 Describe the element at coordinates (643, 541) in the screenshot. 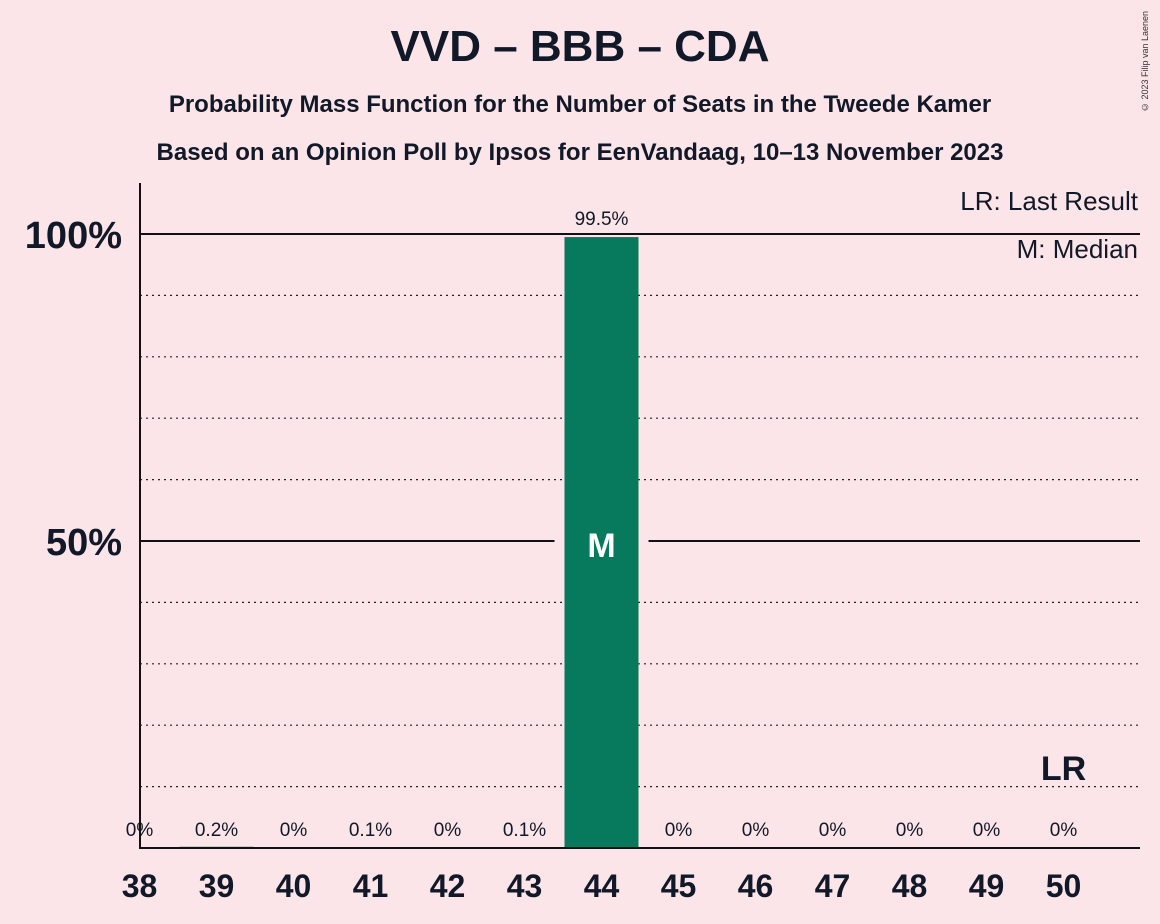

I see `median-gap-right` at that location.